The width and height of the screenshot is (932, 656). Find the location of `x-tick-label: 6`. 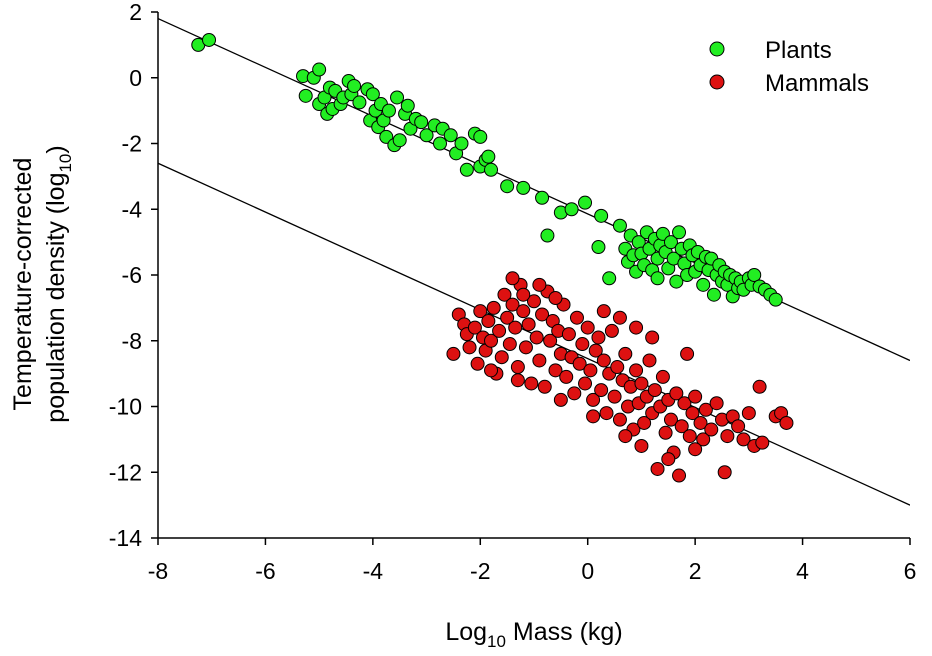

x-tick-label: 6 is located at coordinates (910, 571).